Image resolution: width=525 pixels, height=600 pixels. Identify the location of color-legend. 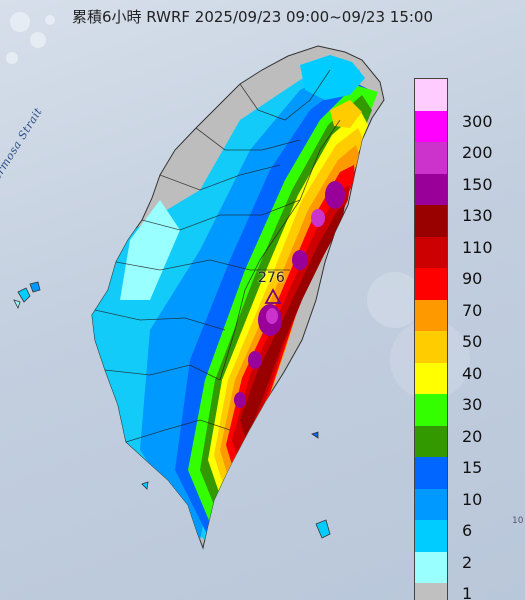
(431, 339).